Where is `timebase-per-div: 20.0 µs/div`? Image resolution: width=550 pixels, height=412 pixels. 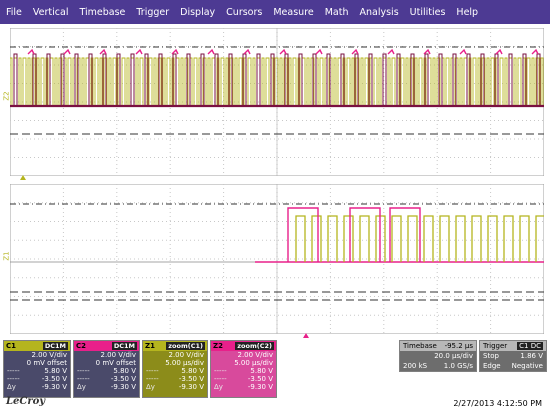
timebase-per-div: 20.0 µs/div is located at coordinates (453, 356).